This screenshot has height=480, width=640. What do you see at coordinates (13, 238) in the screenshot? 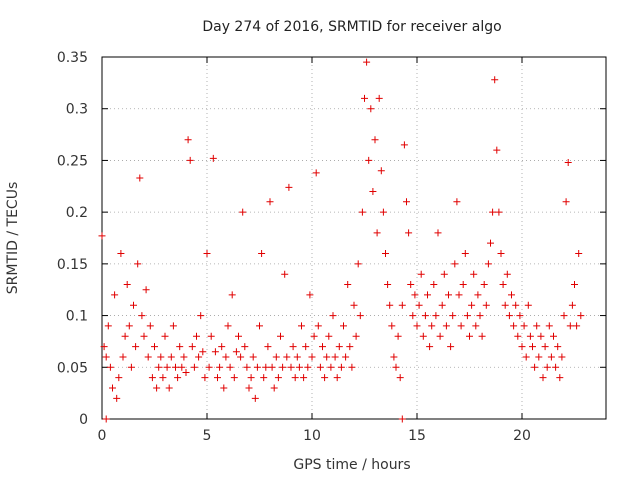
I see `y-axis-label: SRMTID / TECUs` at bounding box center [13, 238].